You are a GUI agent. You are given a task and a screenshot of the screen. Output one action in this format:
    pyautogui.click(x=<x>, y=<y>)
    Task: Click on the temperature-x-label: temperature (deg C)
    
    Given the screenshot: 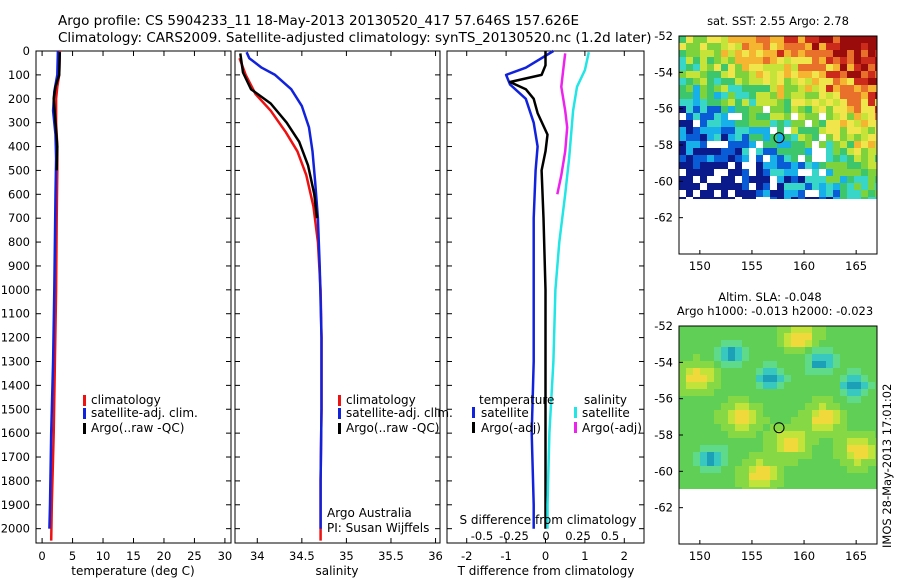 What is the action you would take?
    pyautogui.click(x=132, y=571)
    